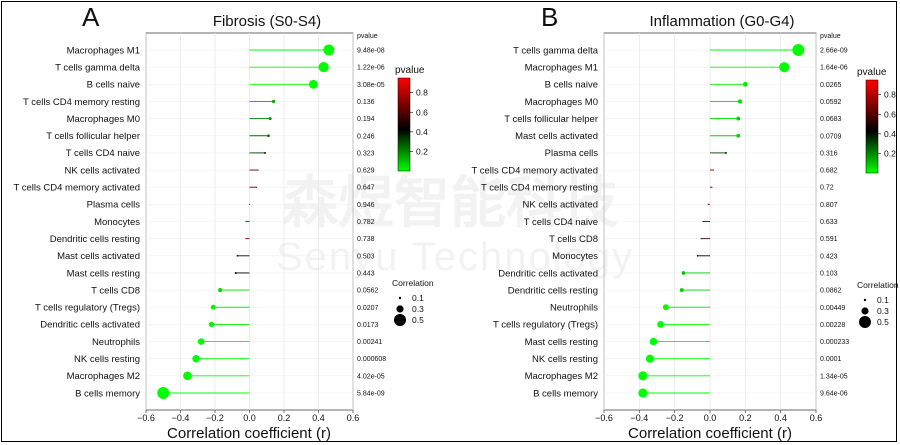 The image size is (900, 445). I want to click on pvalue-label: 0.00228, so click(832, 325).